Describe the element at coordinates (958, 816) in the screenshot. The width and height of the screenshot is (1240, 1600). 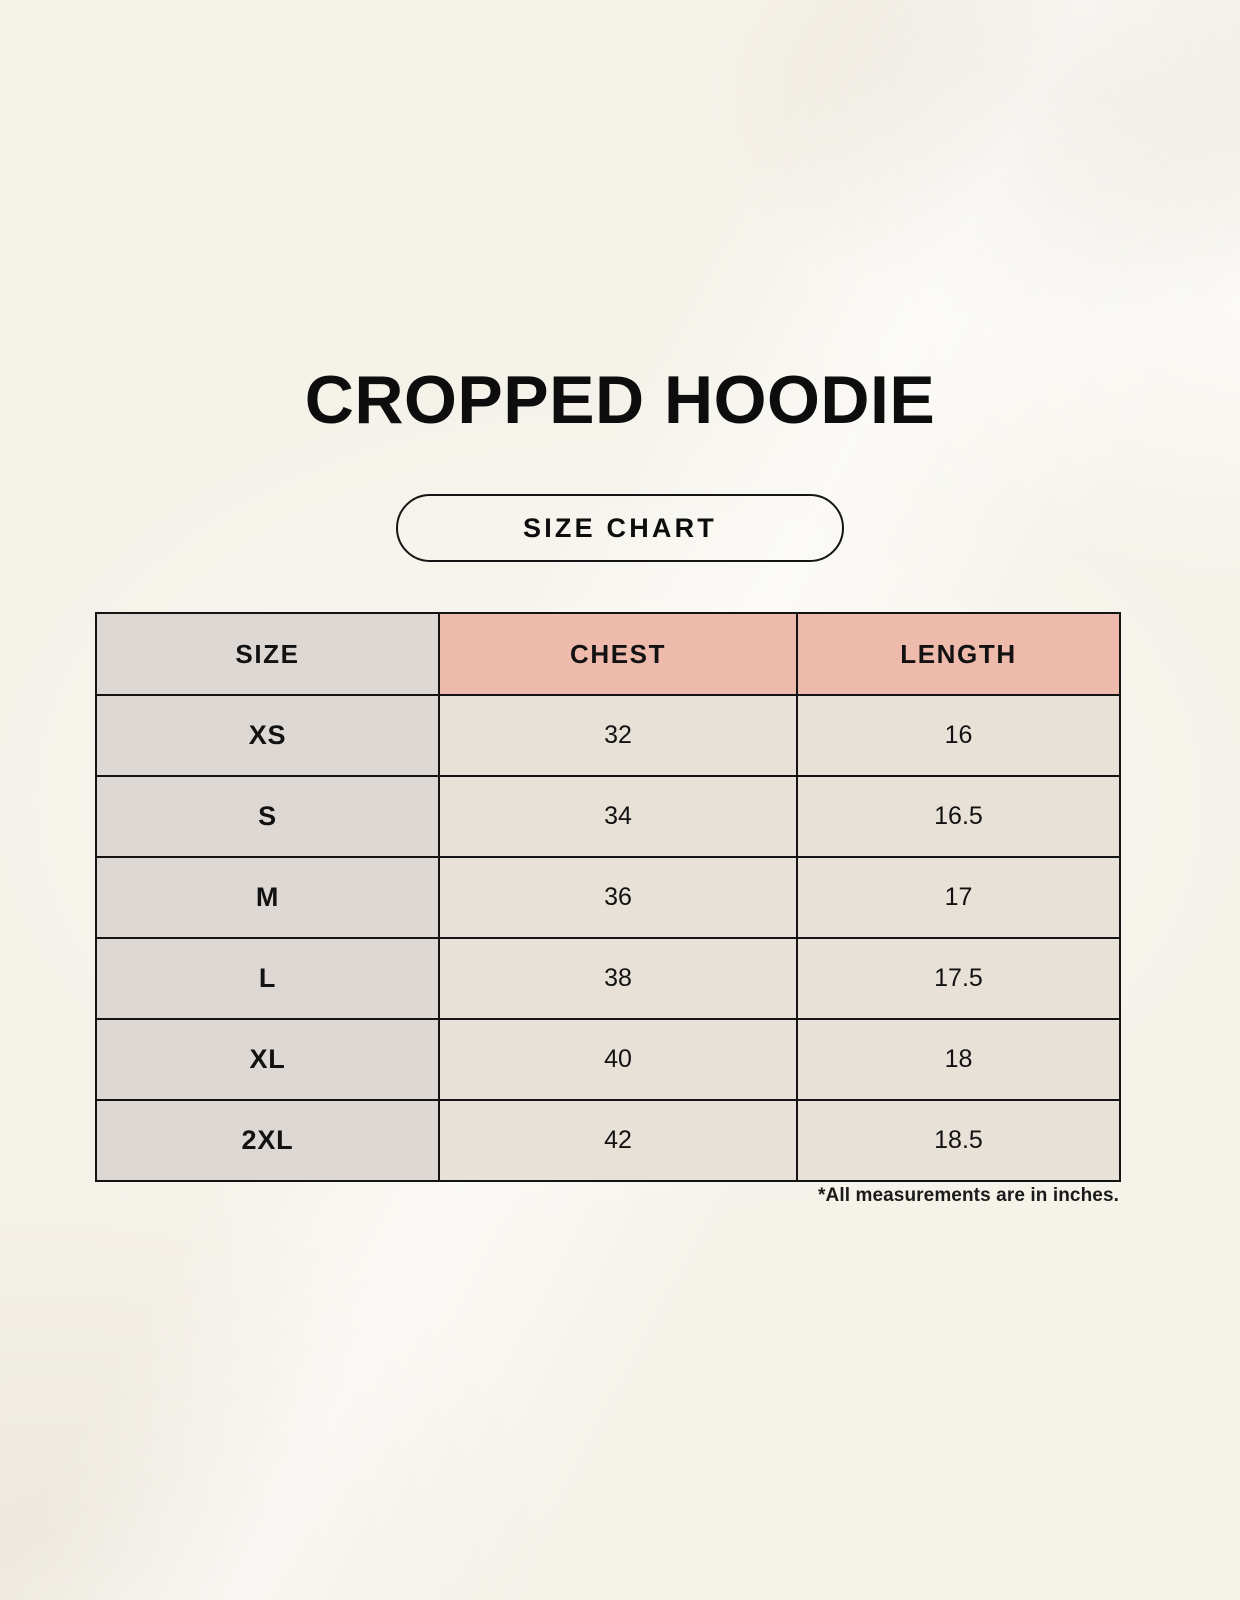
I see `cell-length: 16.5` at that location.